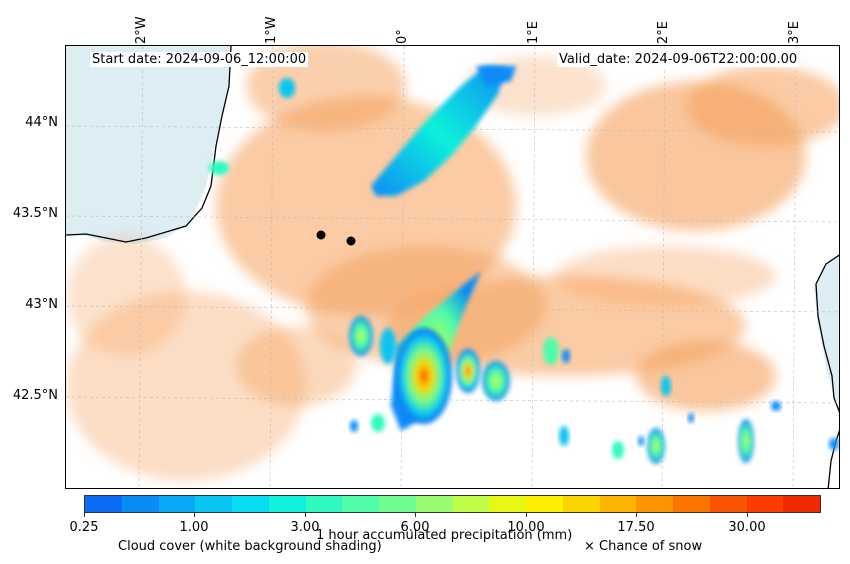  What do you see at coordinates (678, 59) in the screenshot?
I see `valid-date-label: Valid_date: 2024-09-06T22:00:00.00` at bounding box center [678, 59].